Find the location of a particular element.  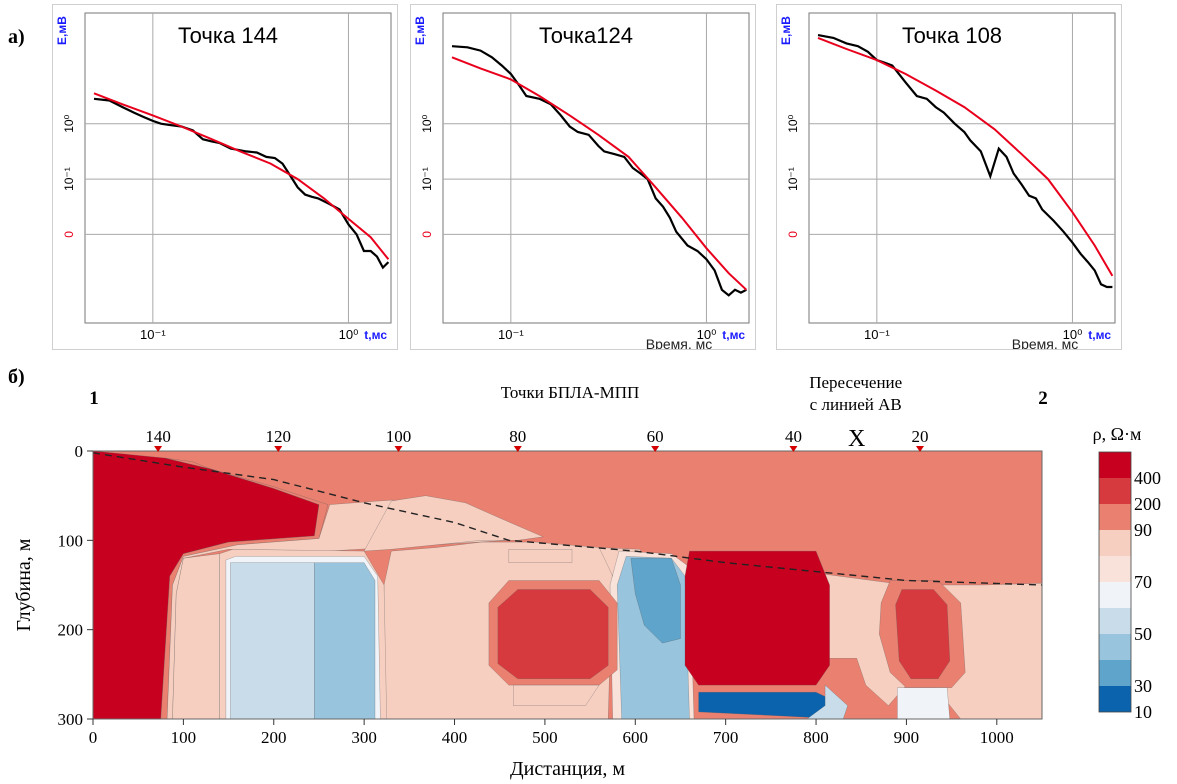

station-label: 100 is located at coordinates (399, 436).